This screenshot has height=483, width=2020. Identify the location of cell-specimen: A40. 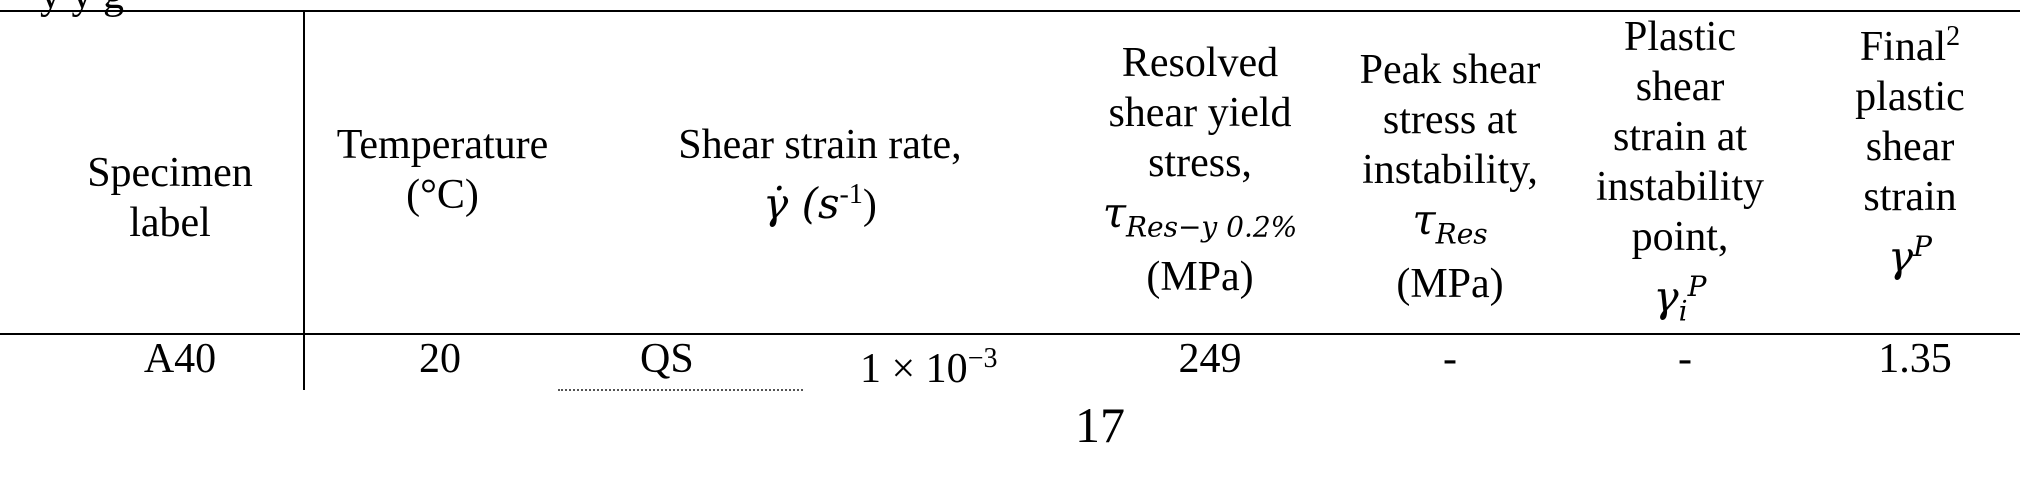
(180, 359).